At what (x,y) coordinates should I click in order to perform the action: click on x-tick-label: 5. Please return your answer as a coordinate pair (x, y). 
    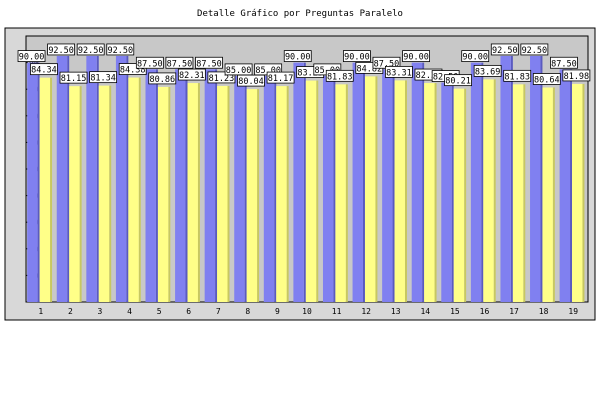
    Looking at the image, I should click on (159, 311).